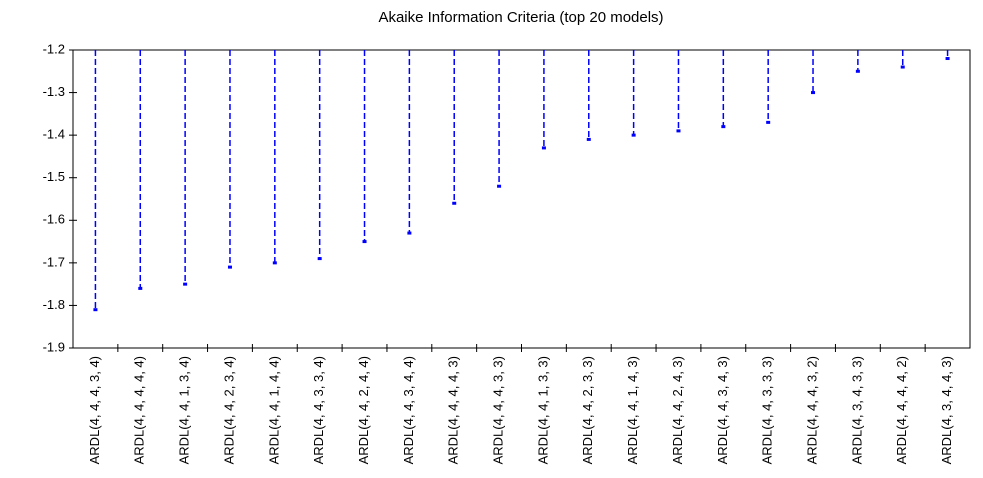  I want to click on x-tick-label: ARDL(4, 4, 2, 3, 4), so click(228, 410).